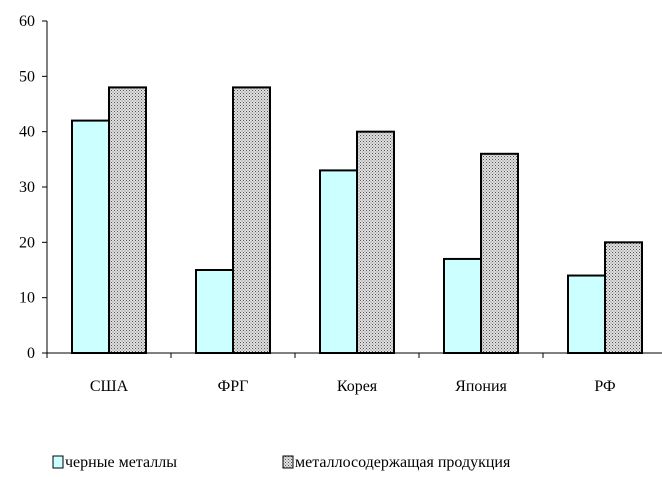 The height and width of the screenshot is (477, 662). What do you see at coordinates (109, 386) in the screenshot?
I see `x-tick-label: США` at bounding box center [109, 386].